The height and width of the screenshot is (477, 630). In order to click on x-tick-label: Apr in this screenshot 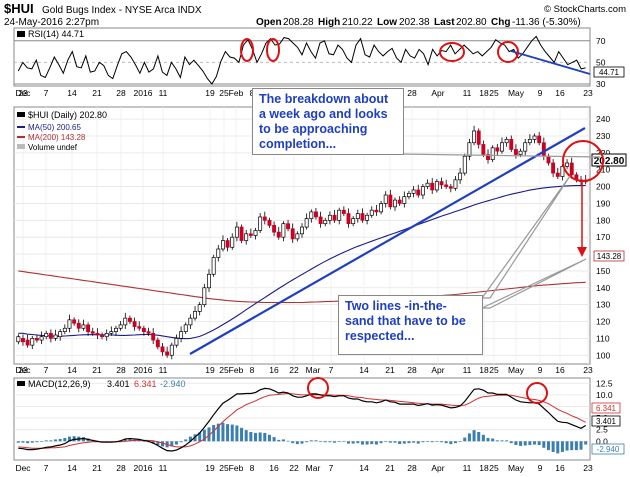, I will do `click(437, 93)`.